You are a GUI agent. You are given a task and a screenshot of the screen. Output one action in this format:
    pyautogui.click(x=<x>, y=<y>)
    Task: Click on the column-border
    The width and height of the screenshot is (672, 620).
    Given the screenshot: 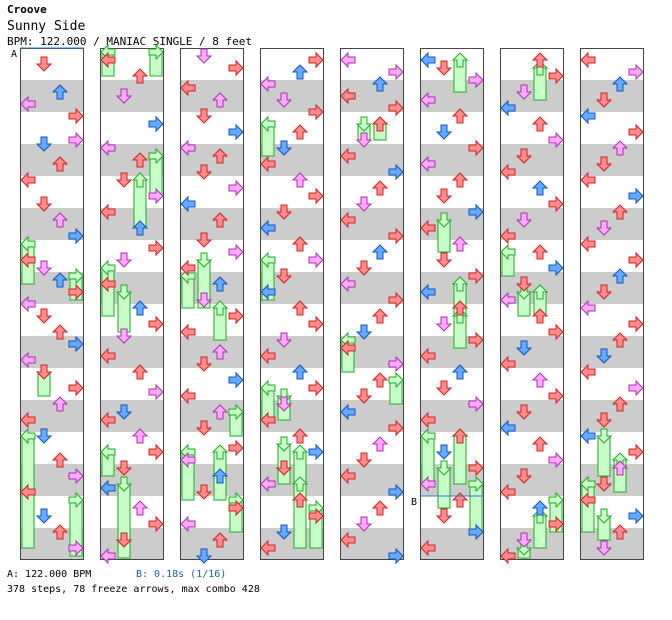 What is the action you would take?
    pyautogui.click(x=612, y=304)
    